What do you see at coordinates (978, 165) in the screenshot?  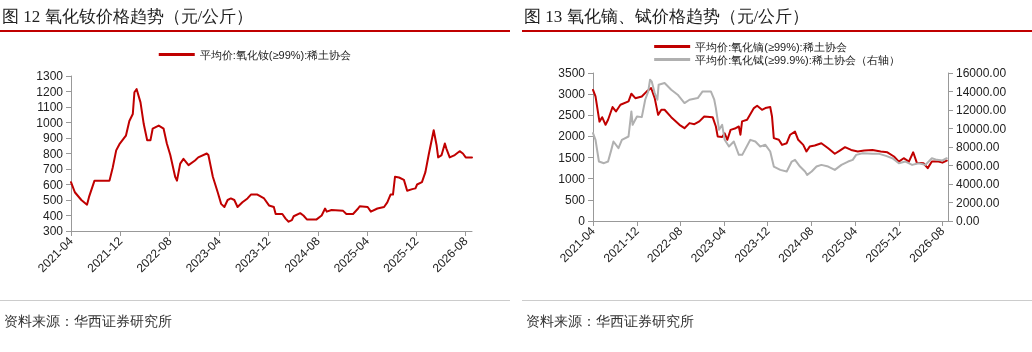 I see `y2-tick-label: 6000.00` at bounding box center [978, 165].